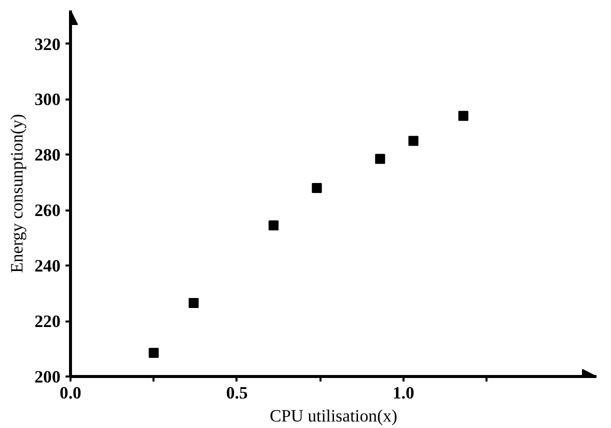 The image size is (611, 428). Describe the element at coordinates (47, 322) in the screenshot. I see `y-tick-label: 220` at that location.